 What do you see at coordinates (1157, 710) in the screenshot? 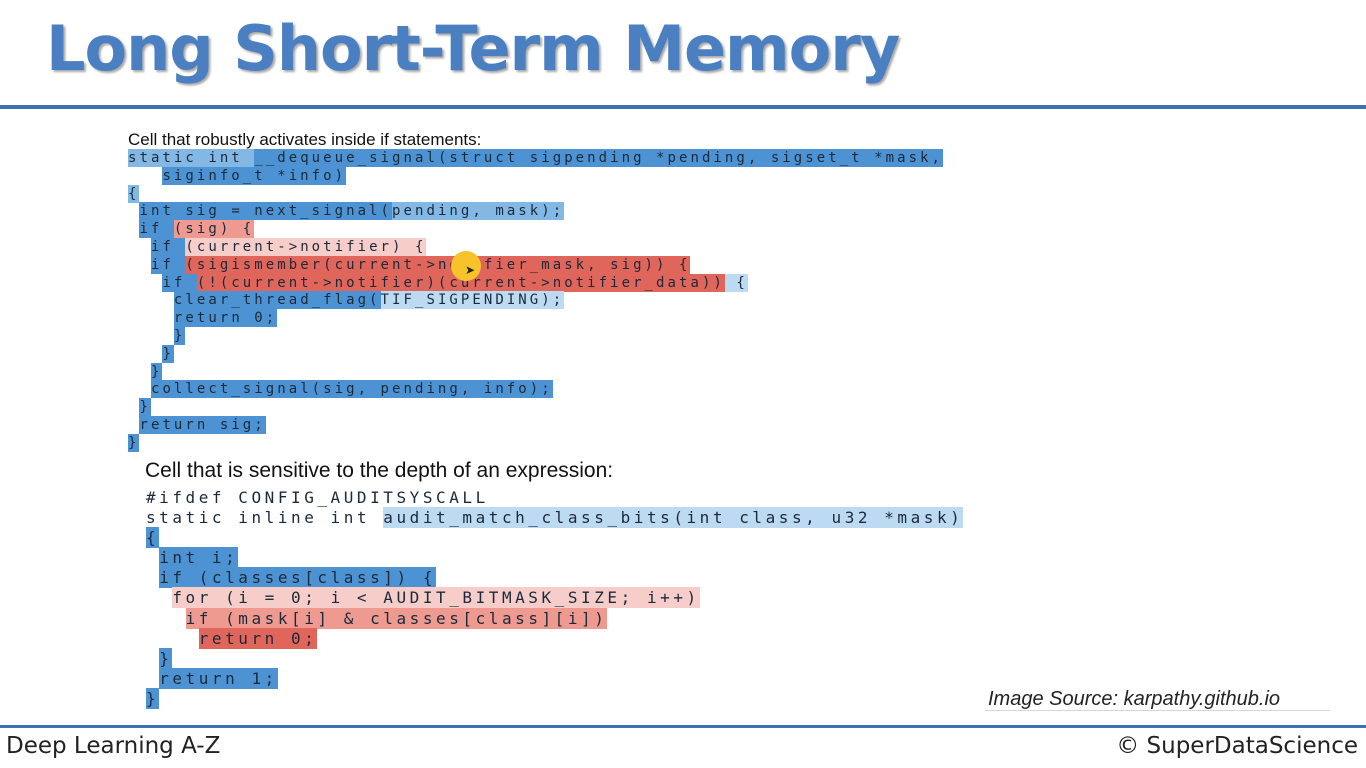
I see `source-underline` at bounding box center [1157, 710].